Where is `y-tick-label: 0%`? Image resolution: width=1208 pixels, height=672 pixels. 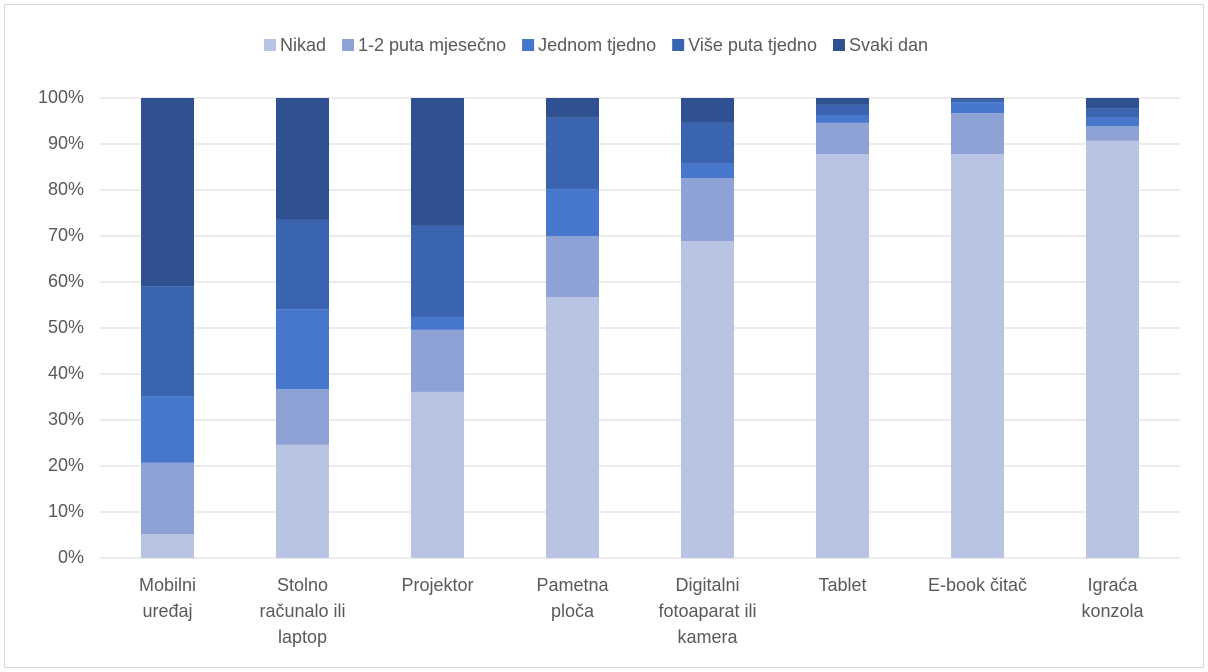 y-tick-label: 0% is located at coordinates (71, 557).